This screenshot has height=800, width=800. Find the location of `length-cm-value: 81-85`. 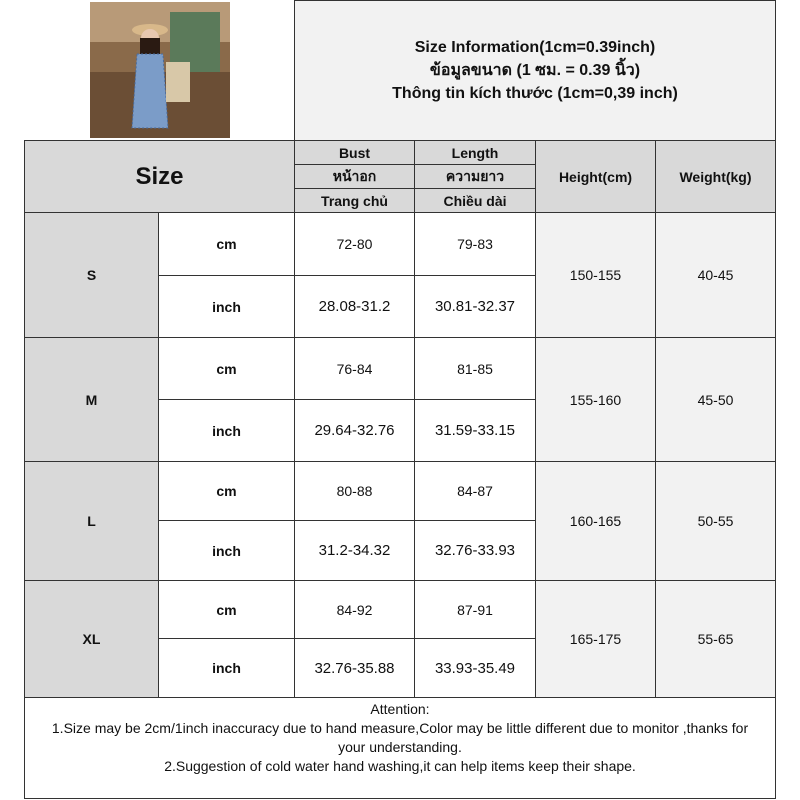

length-cm-value: 81-85 is located at coordinates (475, 368).